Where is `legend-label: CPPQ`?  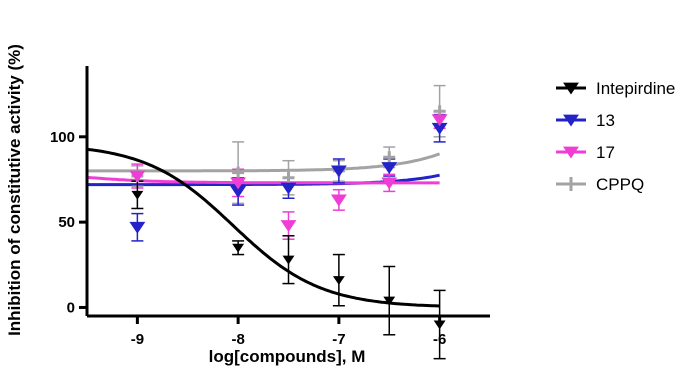 legend-label: CPPQ is located at coordinates (620, 184).